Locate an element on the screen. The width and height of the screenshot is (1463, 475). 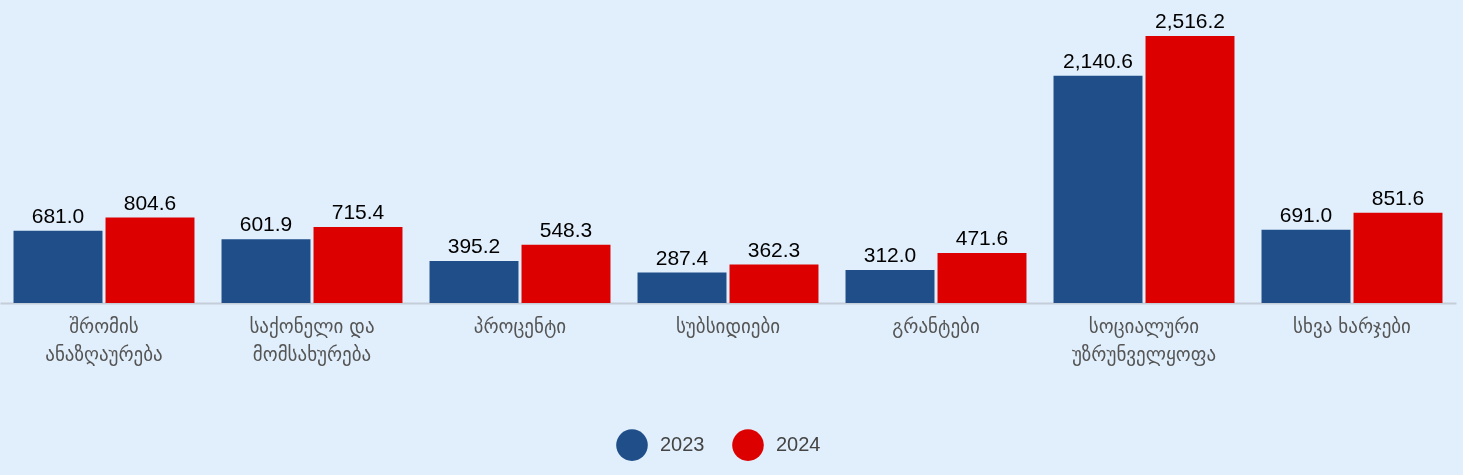
data-label: 2,516.2 is located at coordinates (1190, 20).